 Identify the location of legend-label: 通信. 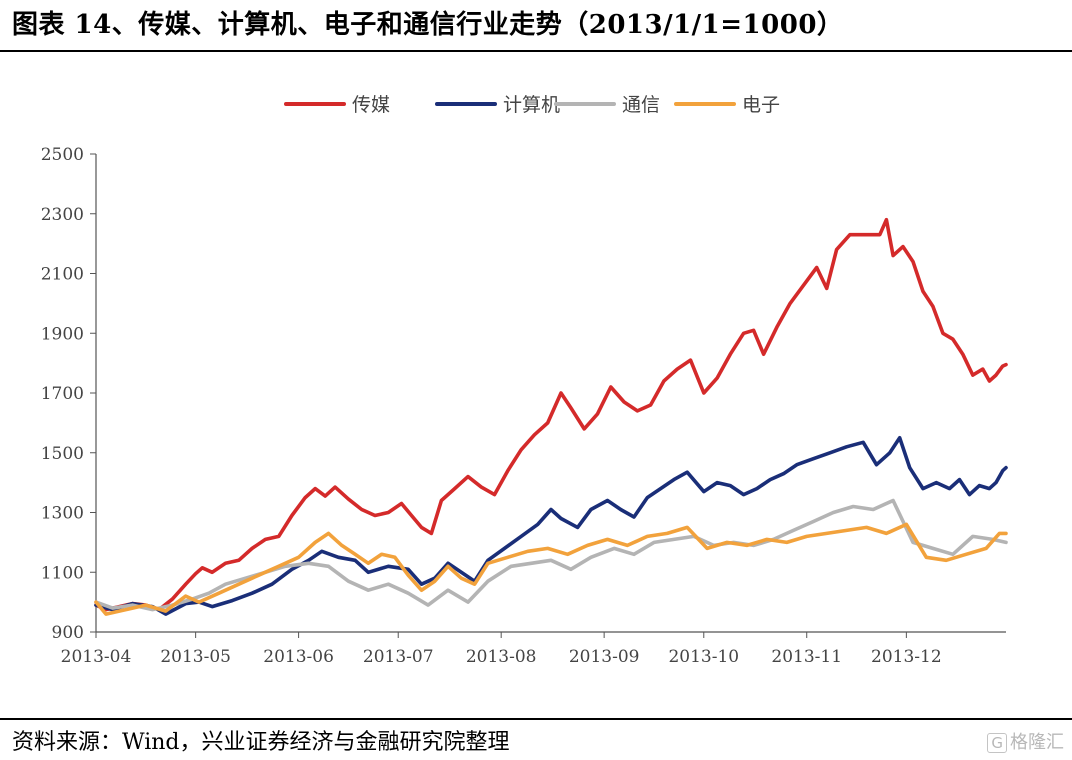
(641, 105).